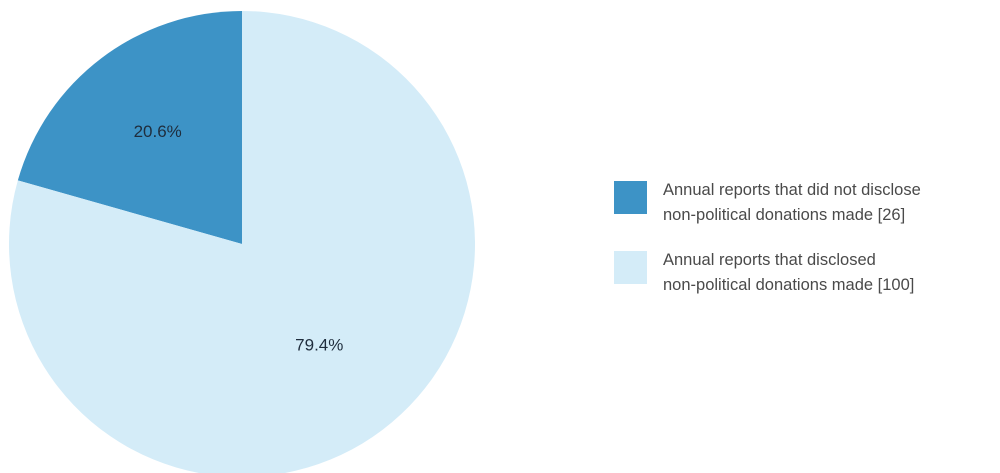  What do you see at coordinates (630, 197) in the screenshot?
I see `legend-swatch-not-disclosed` at bounding box center [630, 197].